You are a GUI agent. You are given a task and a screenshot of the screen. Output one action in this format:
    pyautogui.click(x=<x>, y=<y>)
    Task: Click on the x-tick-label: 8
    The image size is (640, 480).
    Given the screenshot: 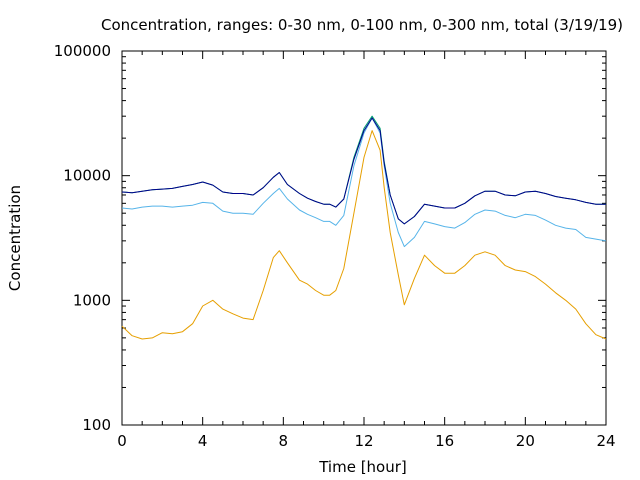 What is the action you would take?
    pyautogui.click(x=284, y=441)
    